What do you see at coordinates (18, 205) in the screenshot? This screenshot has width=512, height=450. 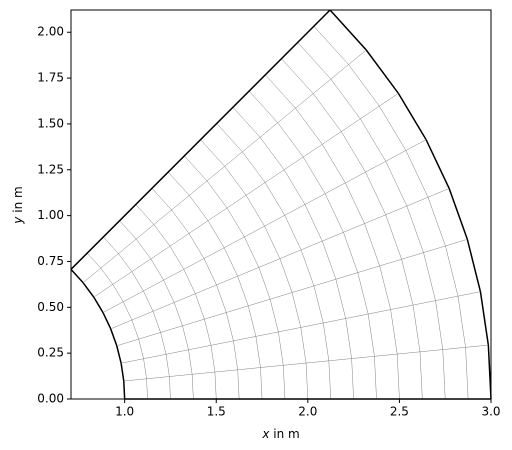 I see `y-axis-label: y in m` at bounding box center [18, 205].